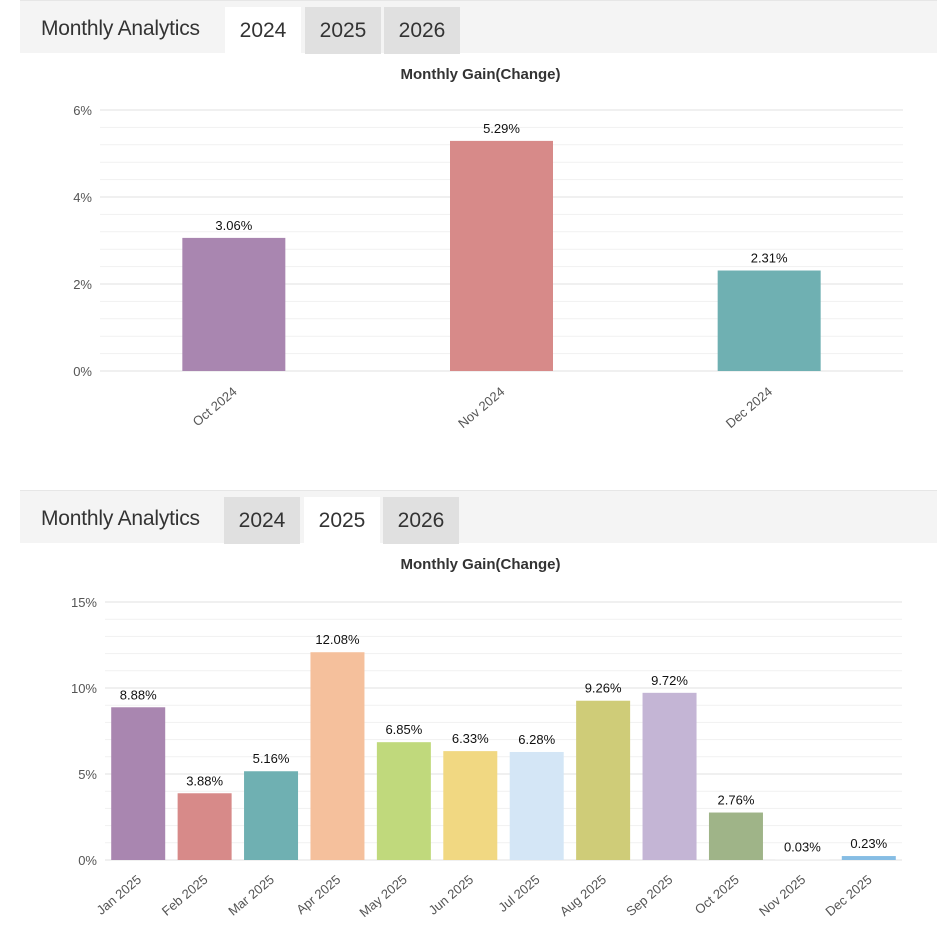 This screenshot has width=944, height=950. Describe the element at coordinates (318, 894) in the screenshot. I see `x-tick-label: Apr 2025` at that location.